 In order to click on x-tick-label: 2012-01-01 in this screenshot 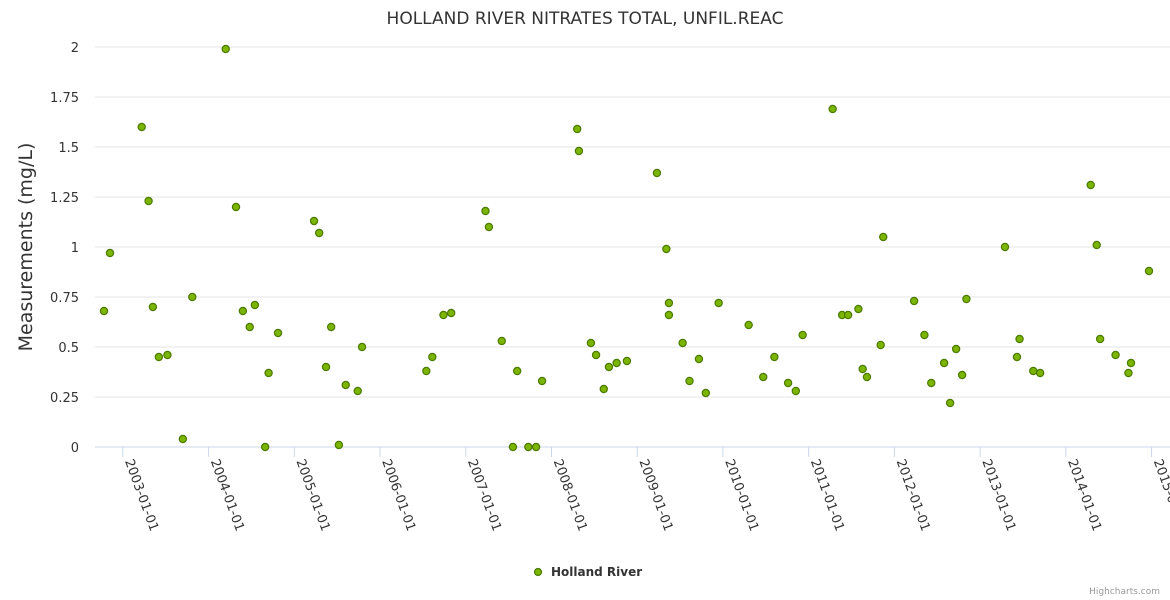, I will do `click(913, 495)`.